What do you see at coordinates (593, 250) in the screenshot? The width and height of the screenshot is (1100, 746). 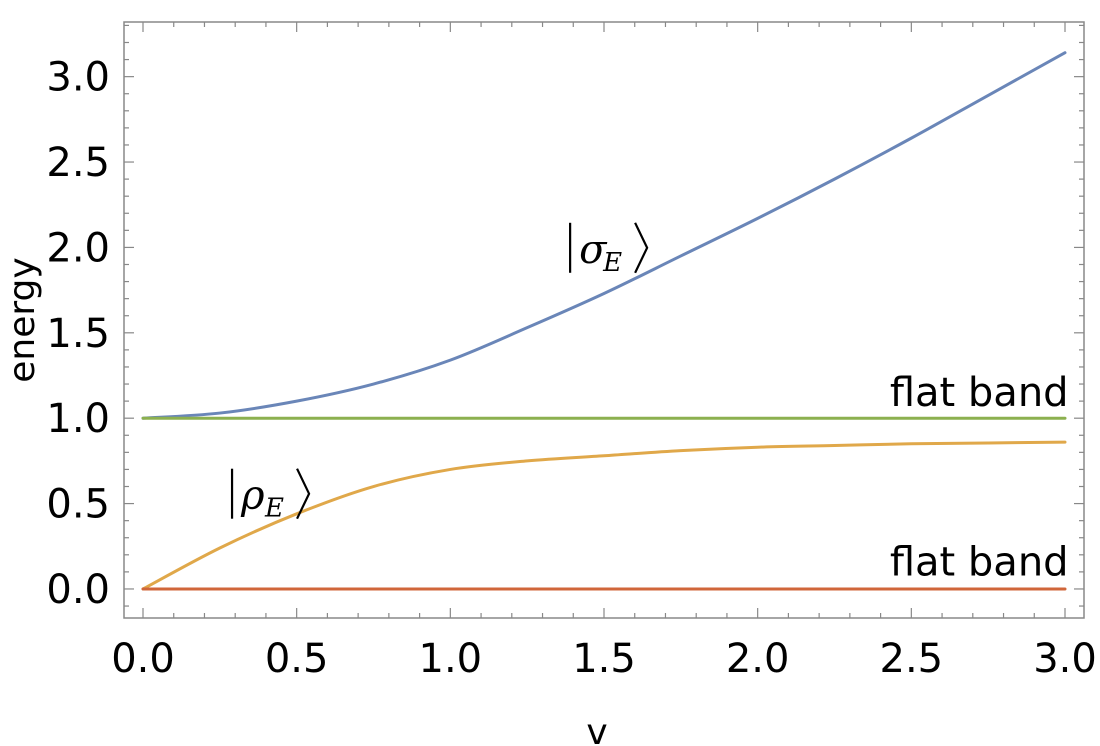 I see `svg-text: σ` at bounding box center [593, 250].